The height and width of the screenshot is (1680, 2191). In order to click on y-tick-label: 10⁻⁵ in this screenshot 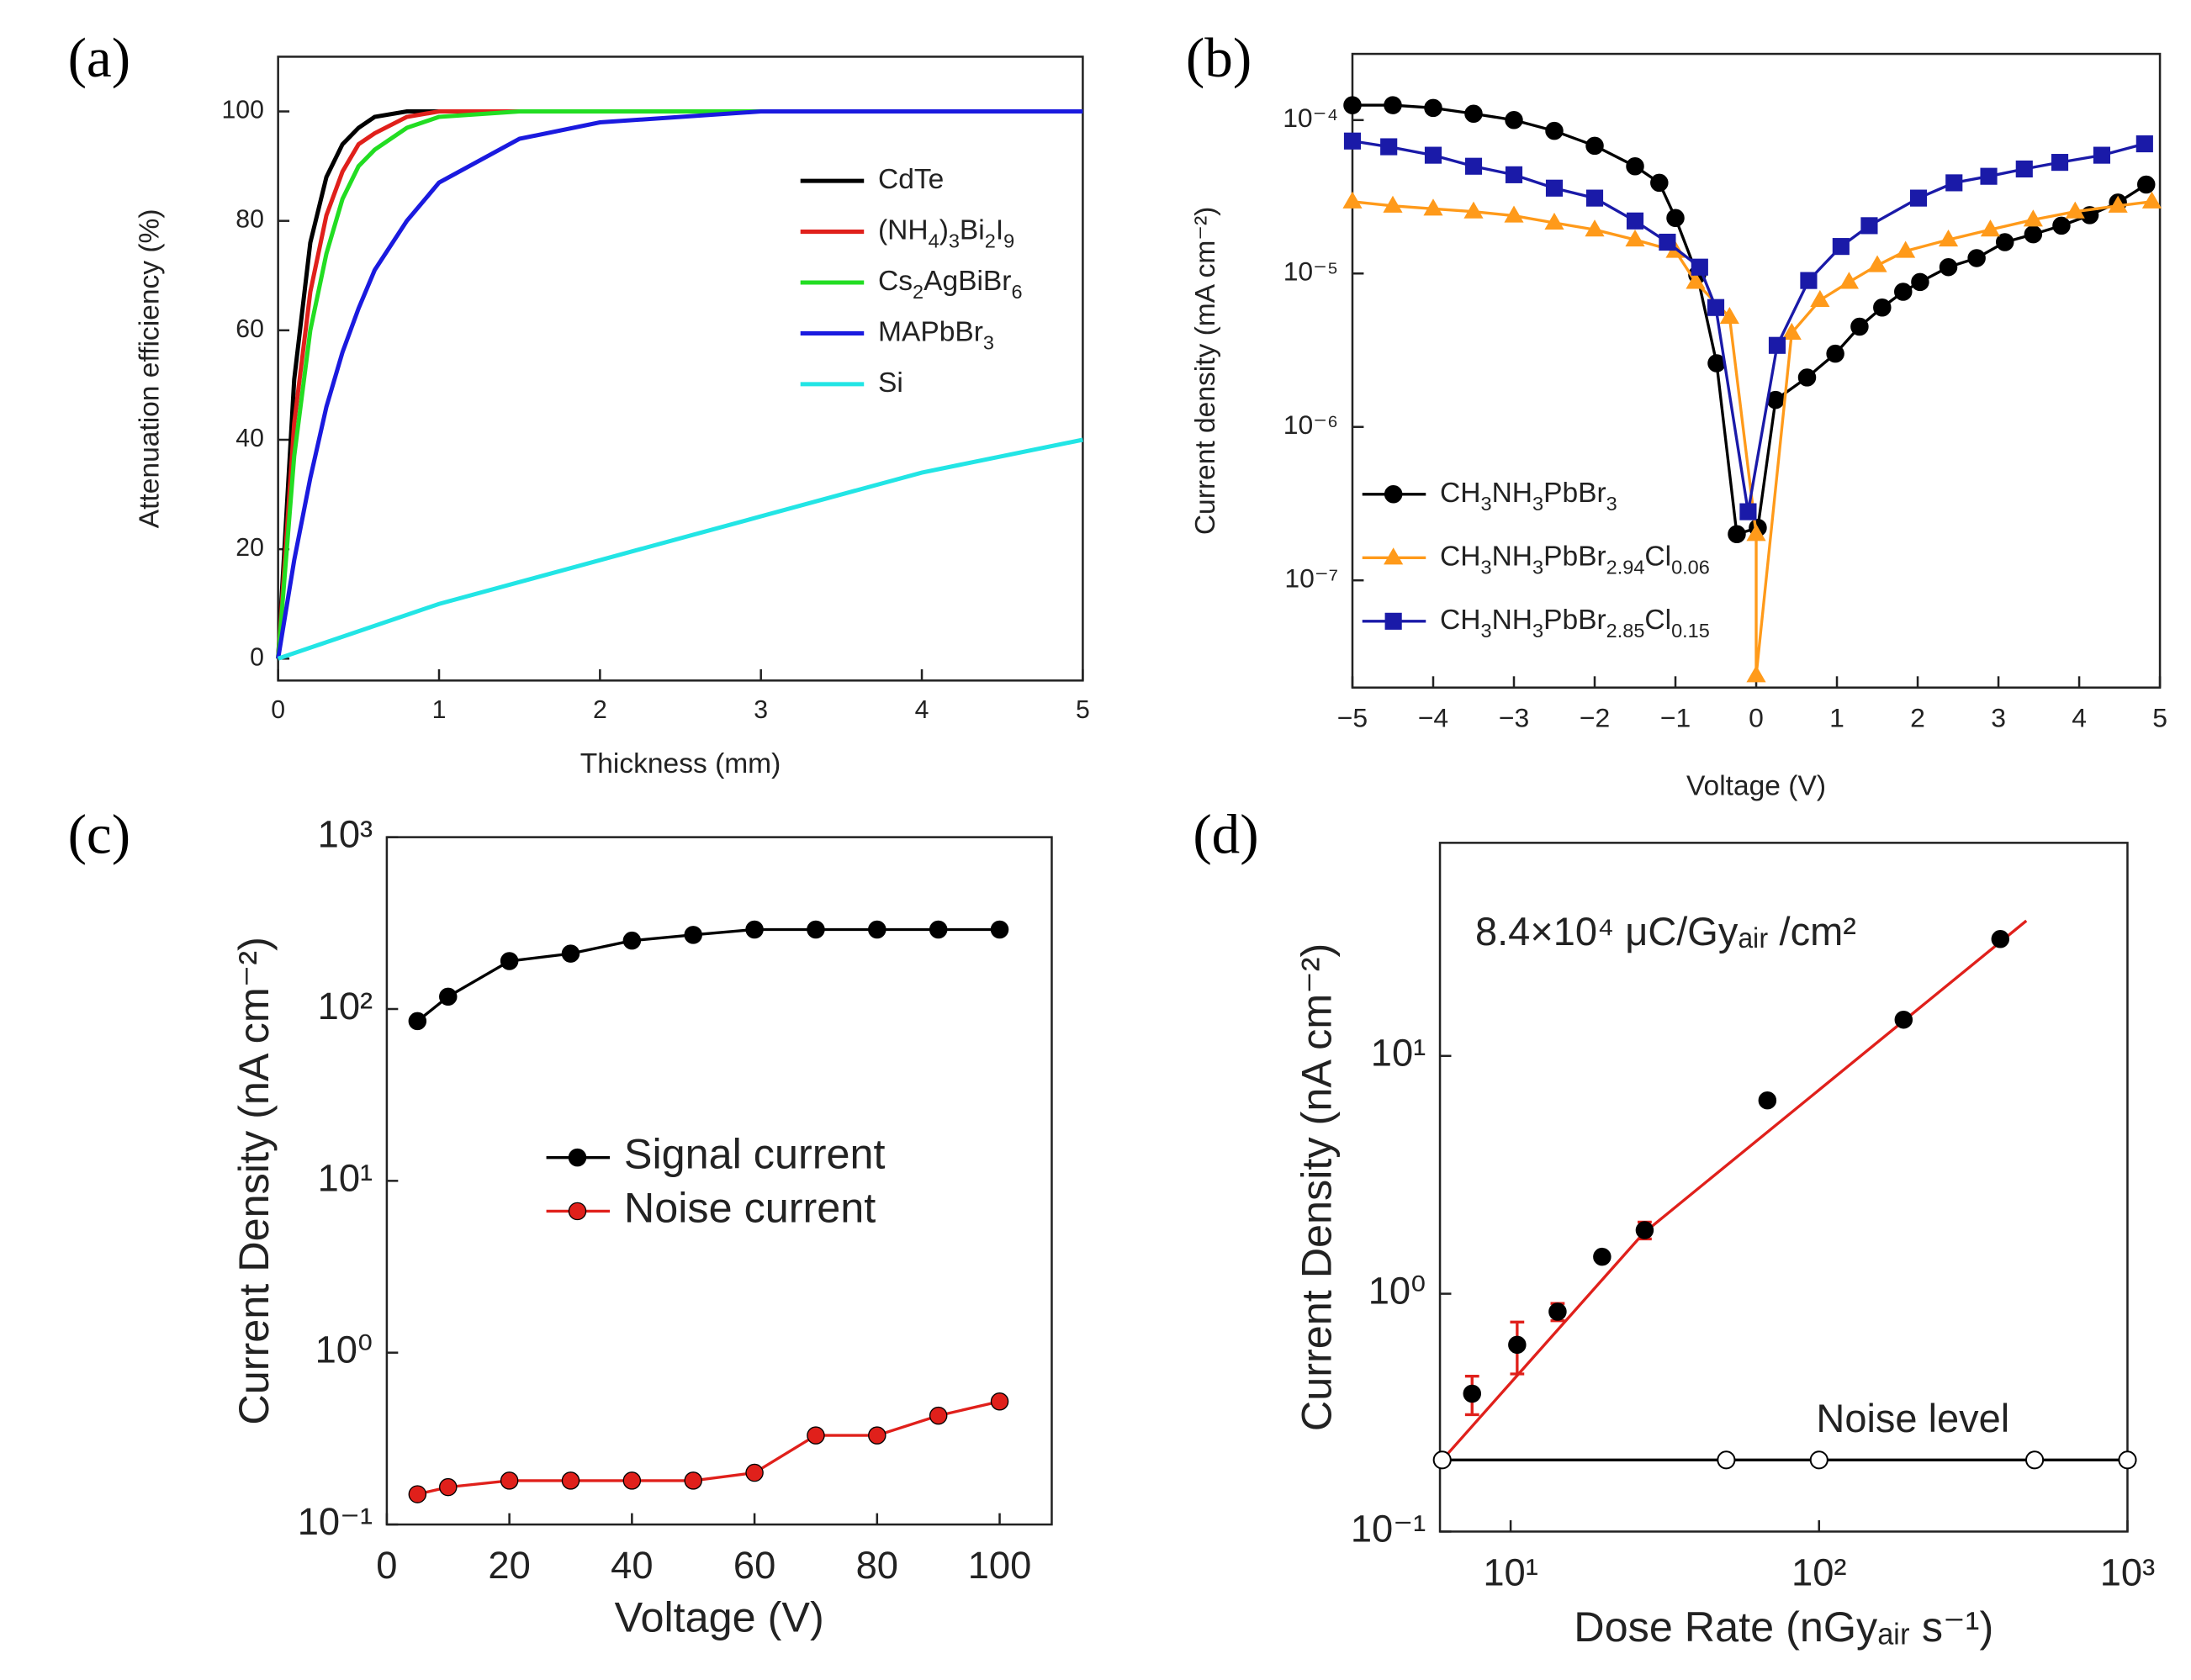, I will do `click(1311, 271)`.